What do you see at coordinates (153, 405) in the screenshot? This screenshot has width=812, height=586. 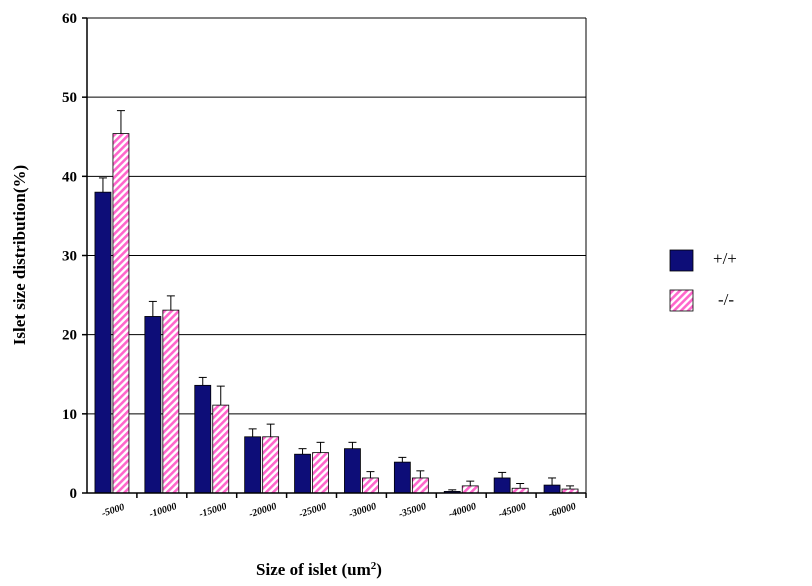 I see `bar-wild-type--10000` at bounding box center [153, 405].